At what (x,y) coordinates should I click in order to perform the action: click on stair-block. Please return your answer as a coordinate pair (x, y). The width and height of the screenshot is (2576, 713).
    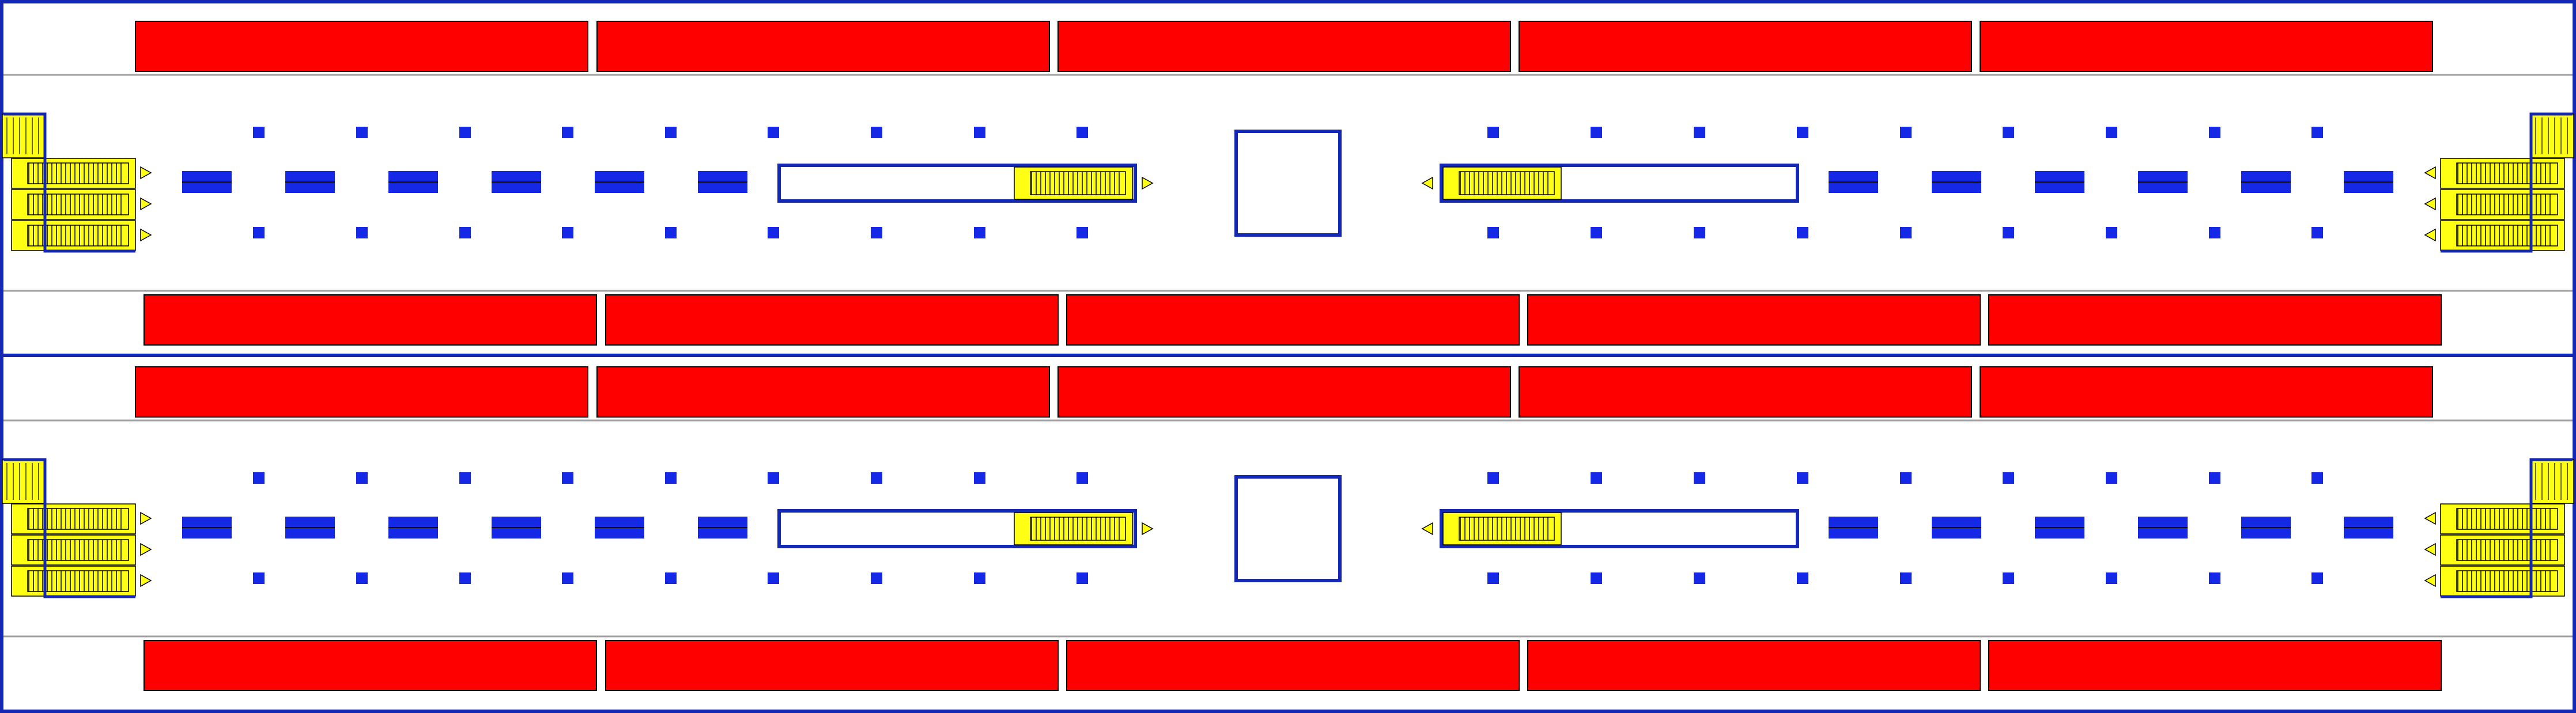
    Looking at the image, I should click on (24, 481).